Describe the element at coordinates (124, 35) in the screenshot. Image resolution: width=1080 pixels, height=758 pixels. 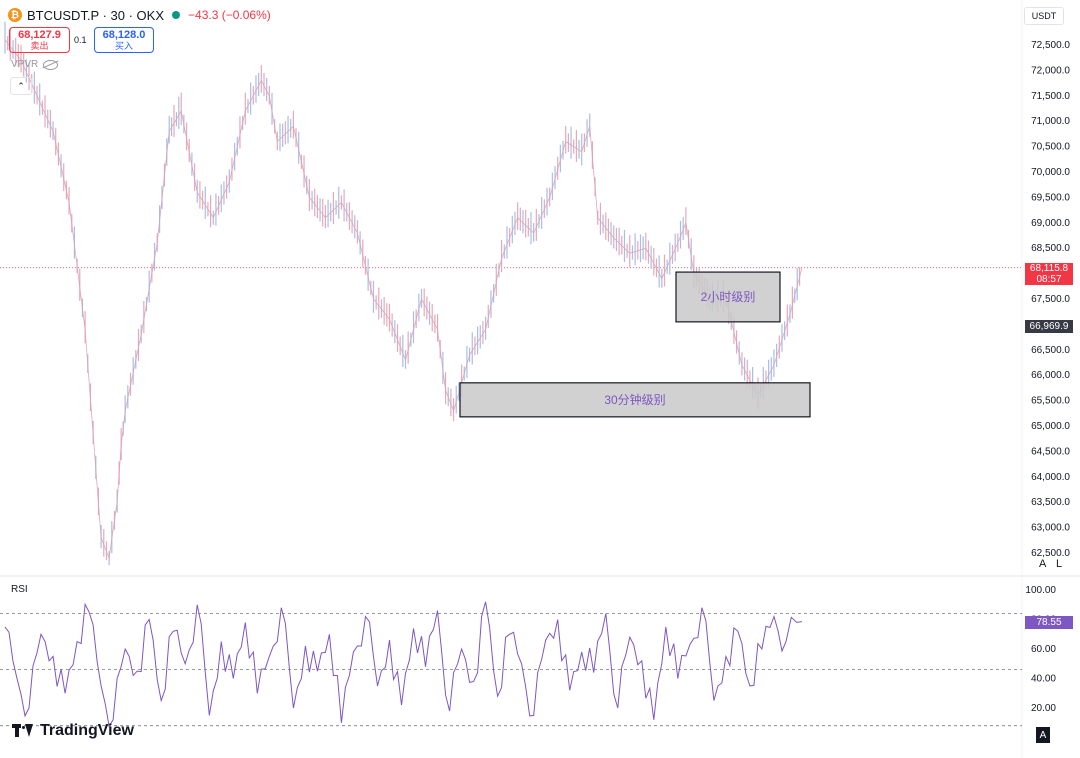
I see `buy-price: 68,128.0` at that location.